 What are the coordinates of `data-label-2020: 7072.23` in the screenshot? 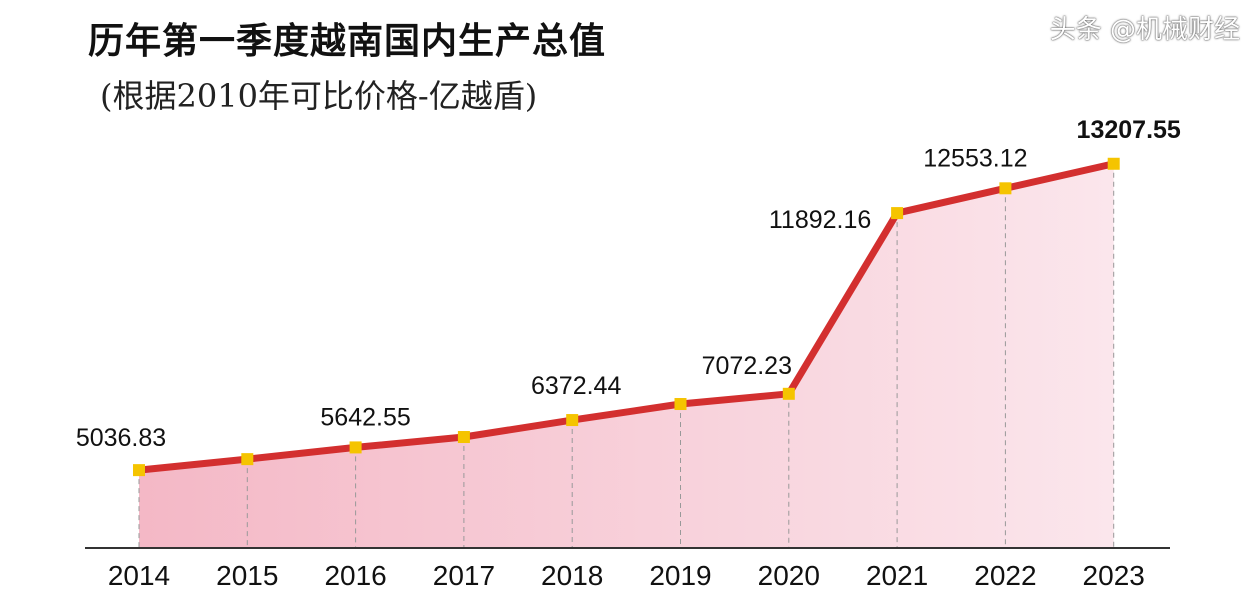 It's located at (747, 366).